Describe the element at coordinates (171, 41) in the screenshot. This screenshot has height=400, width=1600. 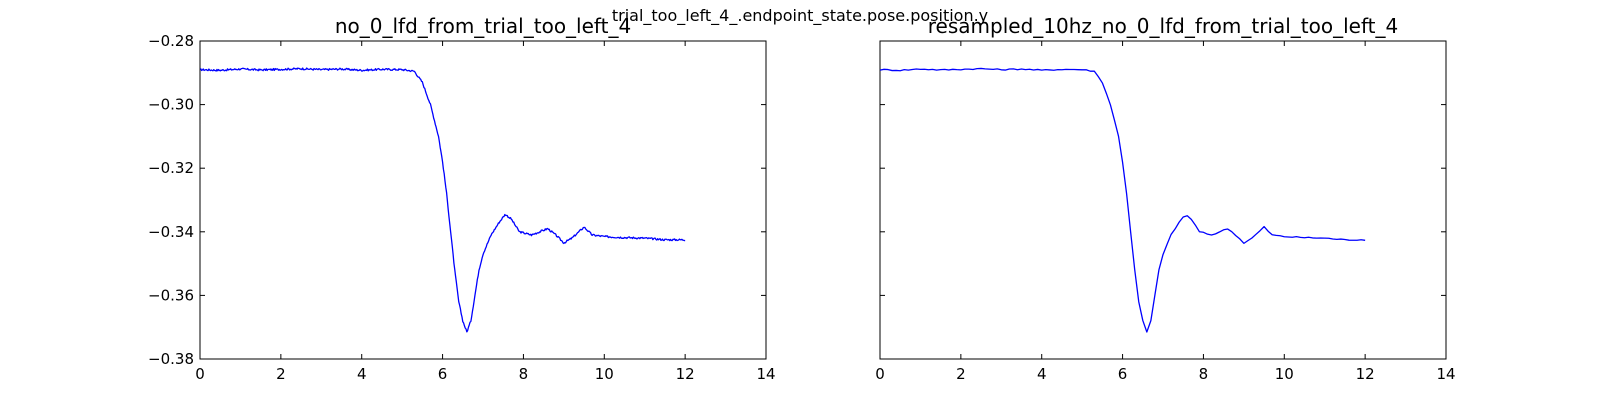
I see `y-tick-label: −0.28` at that location.